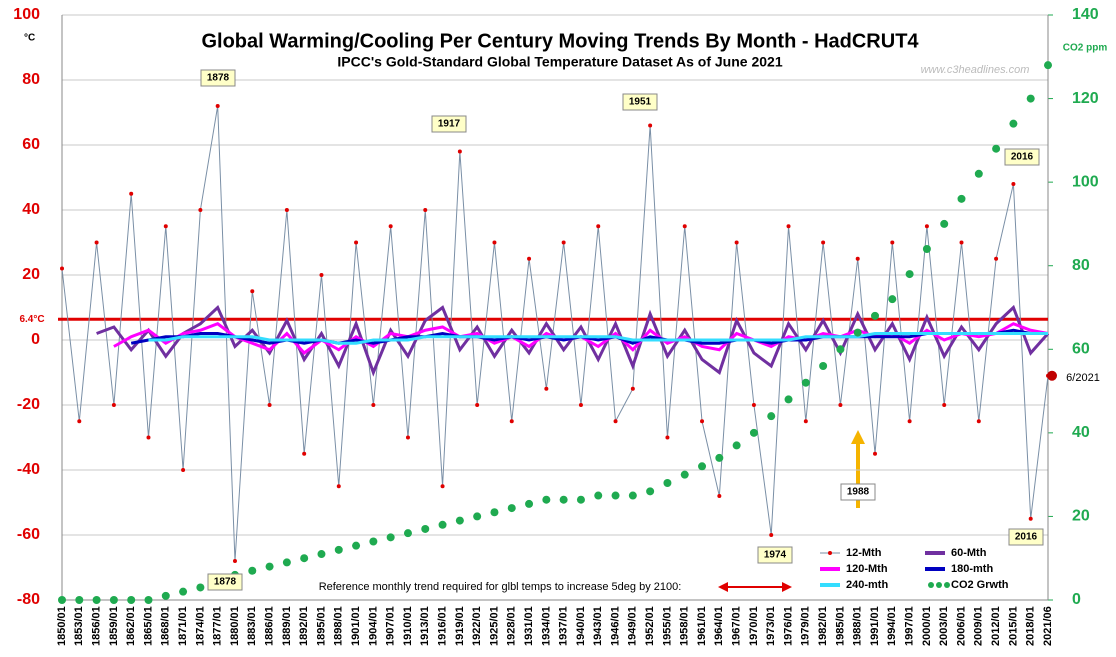 This screenshot has width=1116, height=657. Describe the element at coordinates (867, 585) in the screenshot. I see `legend-label: 240-mth` at that location.